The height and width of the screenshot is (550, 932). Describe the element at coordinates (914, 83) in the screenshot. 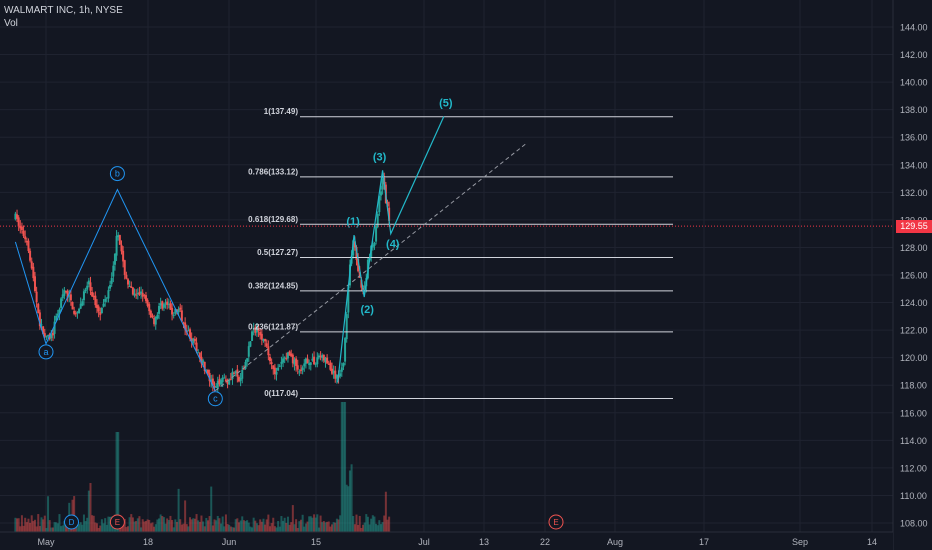

I see `price-tick-label: 140.00` at that location.